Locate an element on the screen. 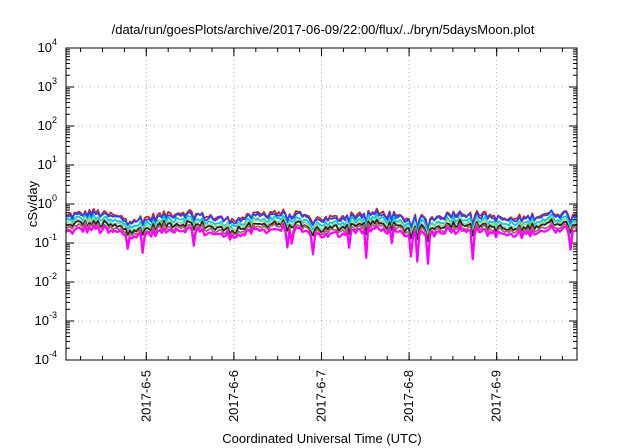 The image size is (640, 448). x-tick-label: 2017-6-7 is located at coordinates (321, 396).